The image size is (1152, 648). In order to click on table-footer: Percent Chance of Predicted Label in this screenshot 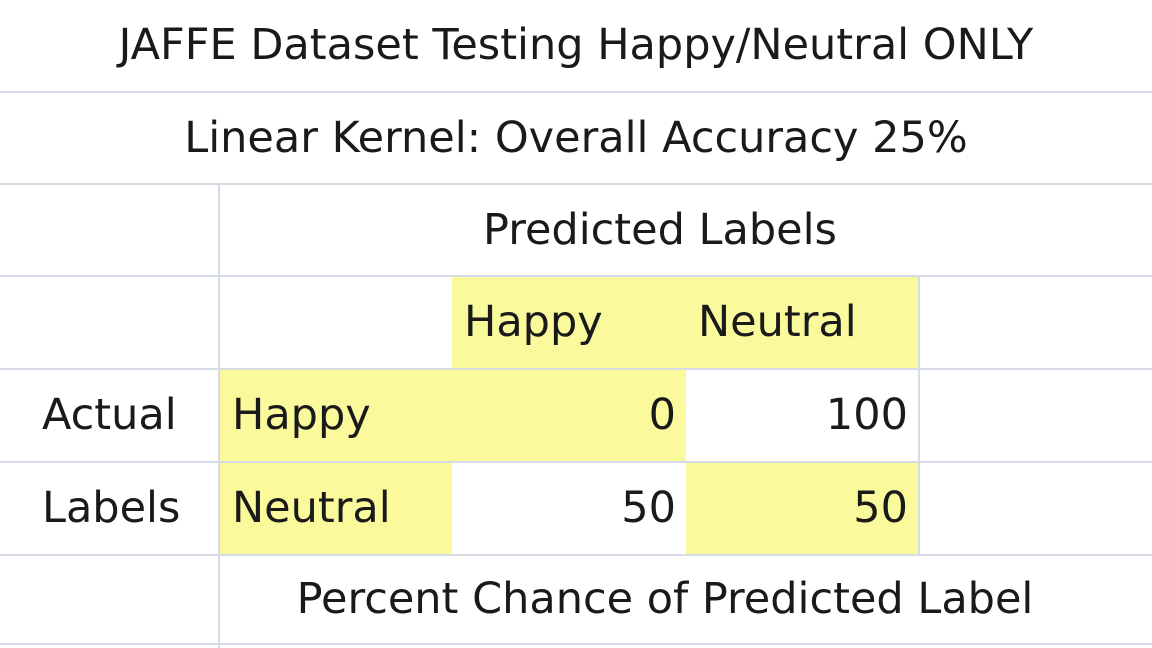, I will do `click(665, 599)`.